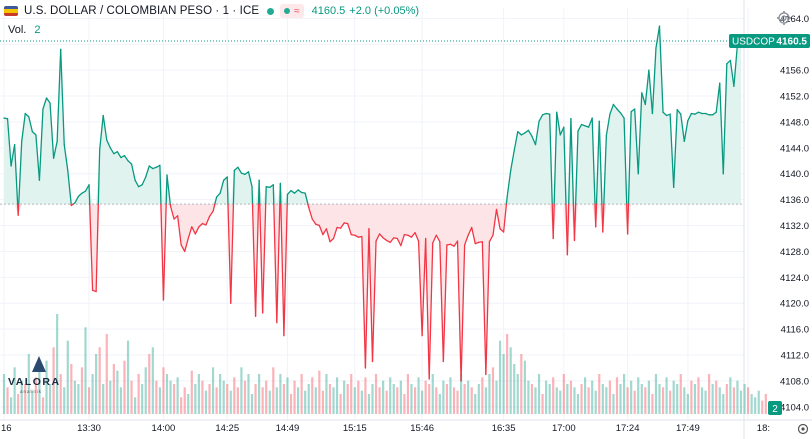 The image size is (812, 439). Describe the element at coordinates (142, 11) in the screenshot. I see `symbol-title: U.S. DOLLAR / COLOMBIAN PESO · 1 · ICE` at that location.